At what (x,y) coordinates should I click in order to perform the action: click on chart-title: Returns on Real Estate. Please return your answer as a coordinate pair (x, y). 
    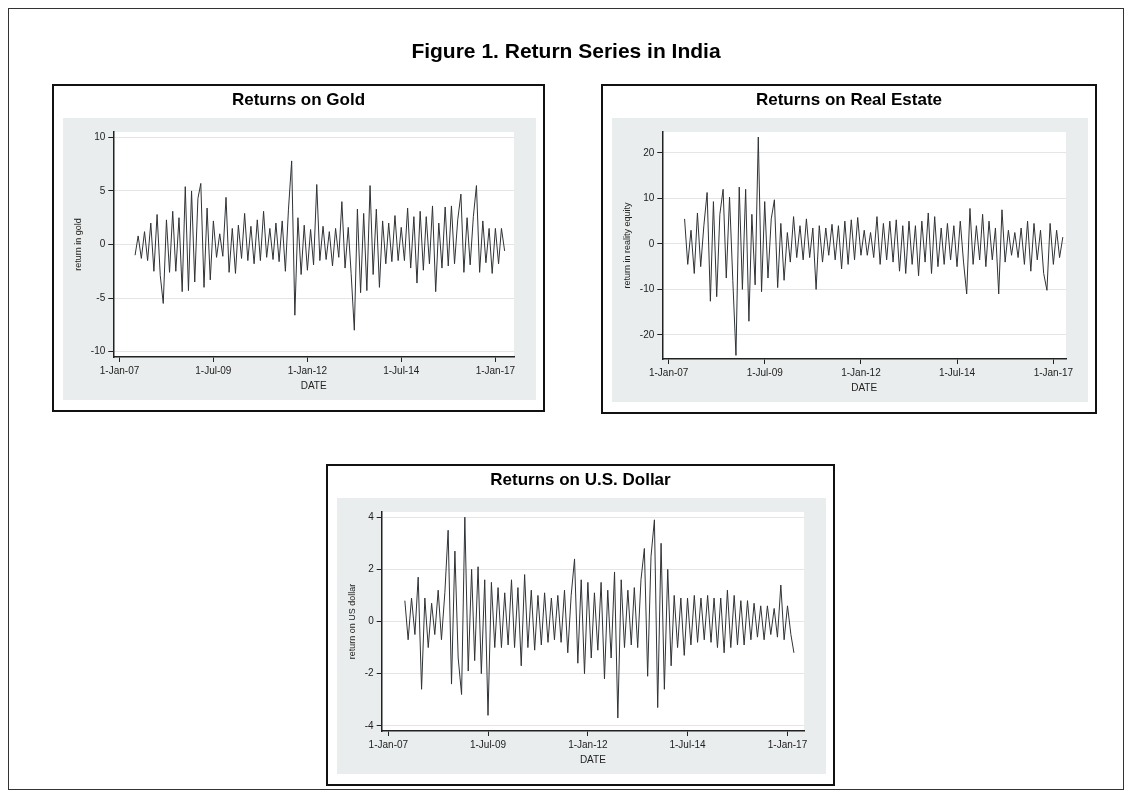
    Looking at the image, I should click on (849, 100).